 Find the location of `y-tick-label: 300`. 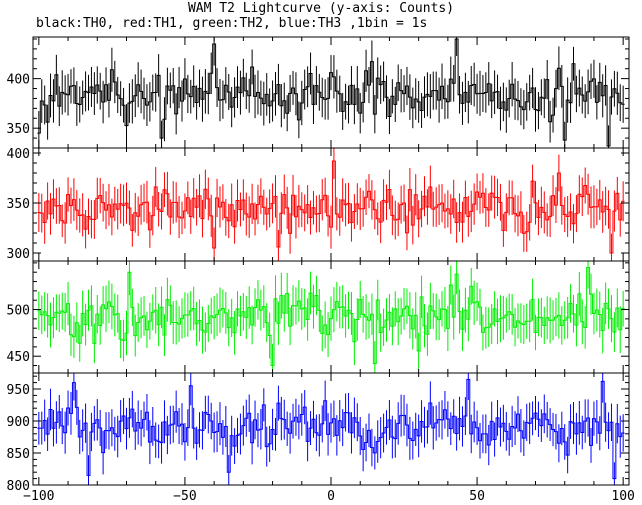

y-tick-label: 300 is located at coordinates (18, 254).